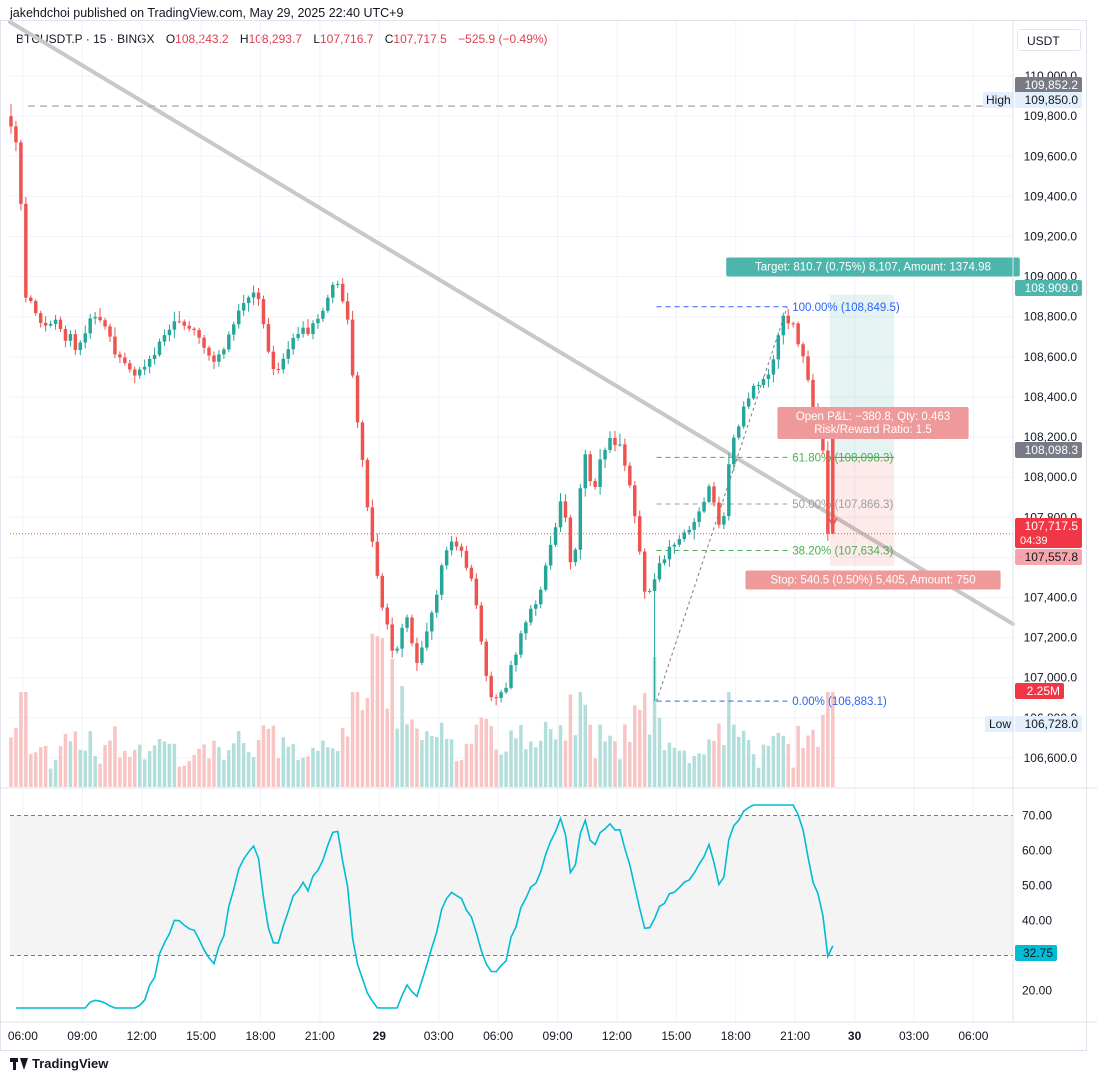 The width and height of the screenshot is (1097, 1080). What do you see at coordinates (873, 417) in the screenshot?
I see `pnl-label-text: Open P&L: −380.8, Qty: 0.463` at bounding box center [873, 417].